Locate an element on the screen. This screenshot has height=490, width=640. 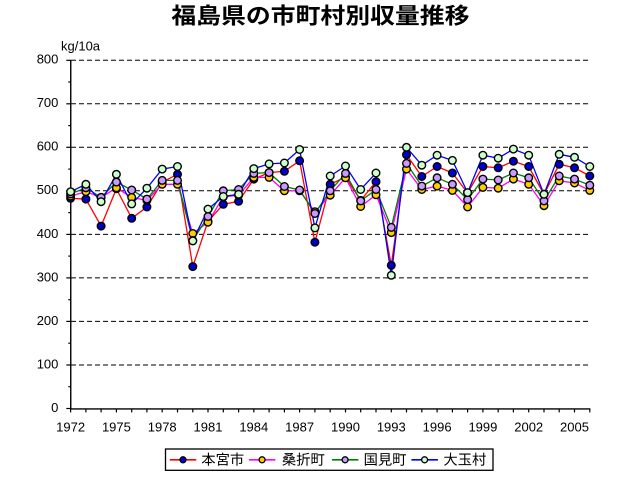
svg-text: 500 is located at coordinates (48, 189).